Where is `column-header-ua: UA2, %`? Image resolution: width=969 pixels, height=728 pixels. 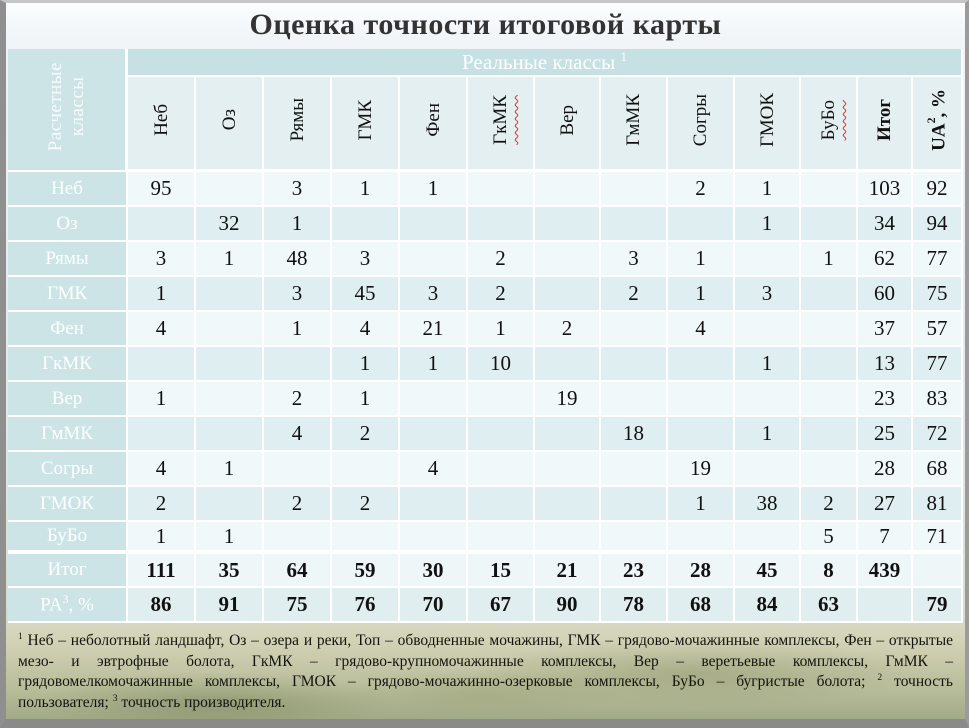 column-header-ua: UA2, % is located at coordinates (938, 124).